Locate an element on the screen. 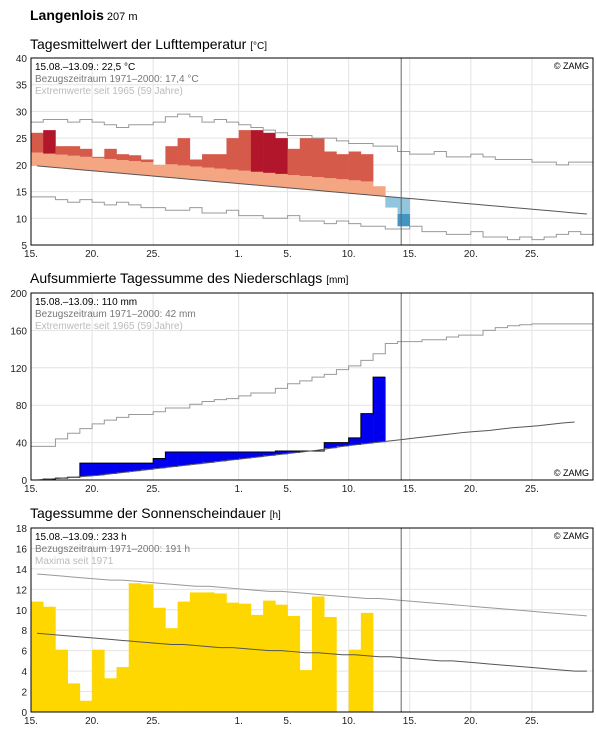  y-tick-label: 40 is located at coordinates (22, 444).